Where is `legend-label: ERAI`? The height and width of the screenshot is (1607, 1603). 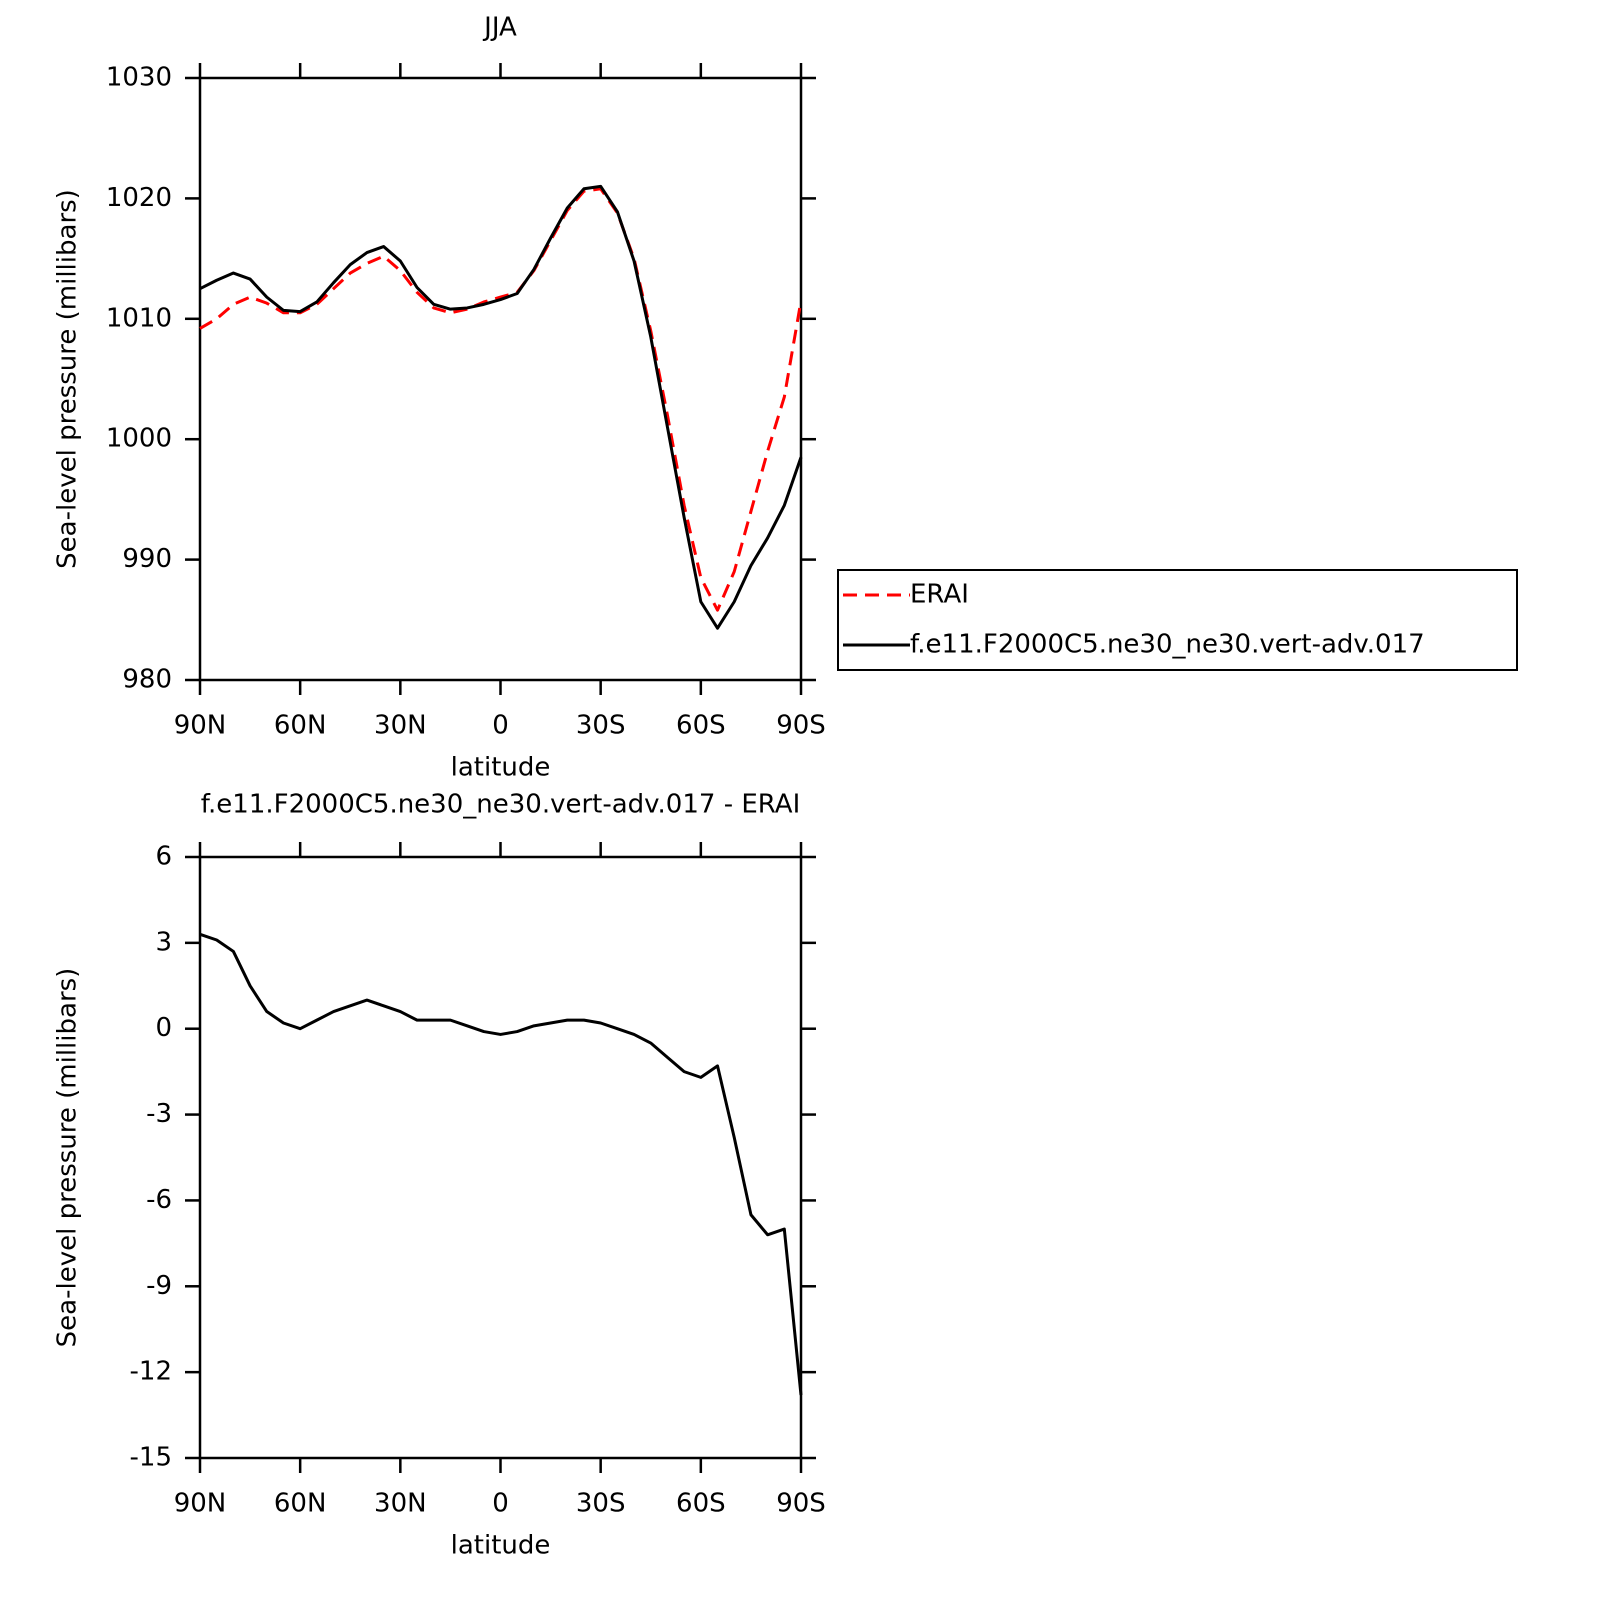
legend-label: ERAI is located at coordinates (939, 595).